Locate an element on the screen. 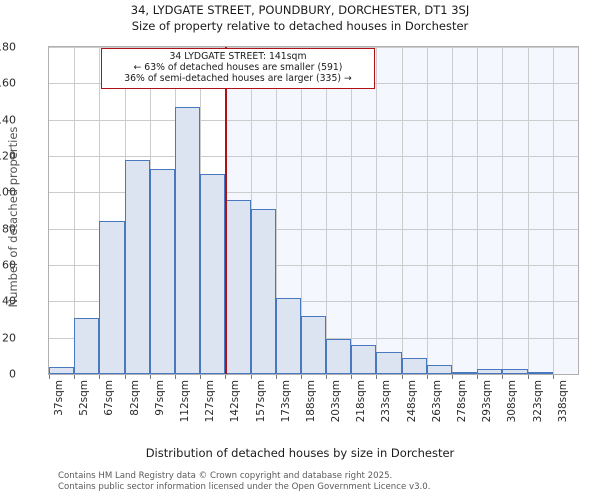 Image resolution: width=600 pixels, height=500 pixels. x-tick-label: 323sqm is located at coordinates (537, 401).